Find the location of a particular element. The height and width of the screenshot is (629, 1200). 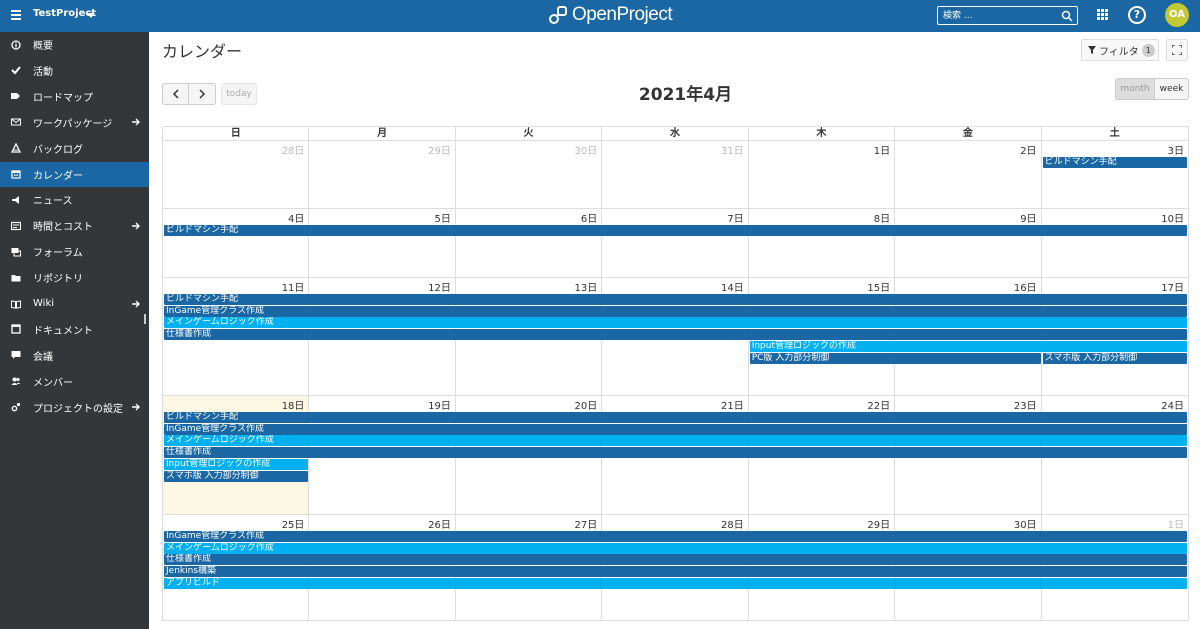

sidebar-item-7: 時間とコスト is located at coordinates (74, 225).